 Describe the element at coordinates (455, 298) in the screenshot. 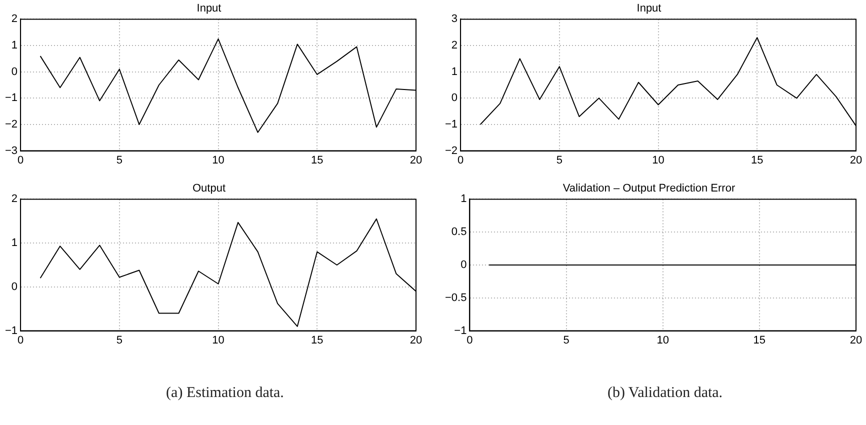

I see `y-tick-label: −0.5` at that location.